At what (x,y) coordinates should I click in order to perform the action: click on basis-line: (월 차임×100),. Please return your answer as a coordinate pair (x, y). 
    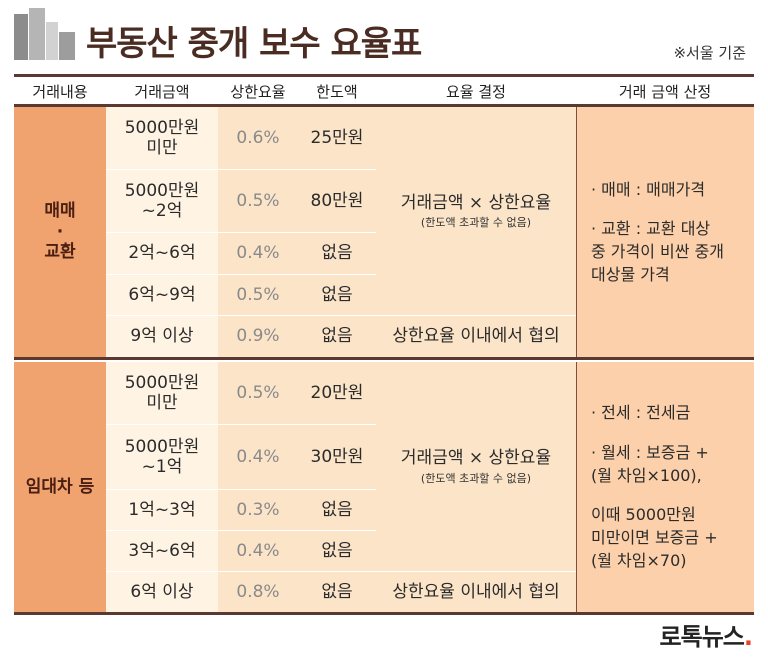
    Looking at the image, I should click on (646, 475).